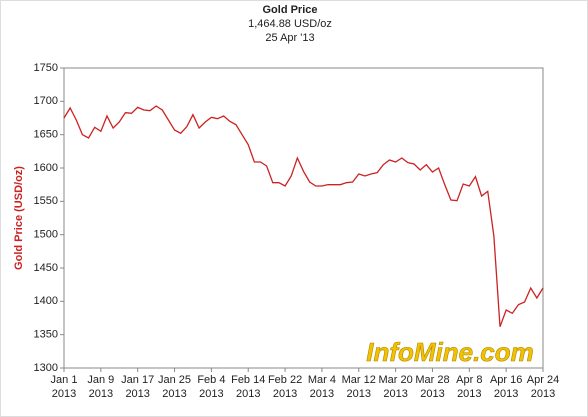  Describe the element at coordinates (46, 201) in the screenshot. I see `y-tick-label: 1550` at that location.